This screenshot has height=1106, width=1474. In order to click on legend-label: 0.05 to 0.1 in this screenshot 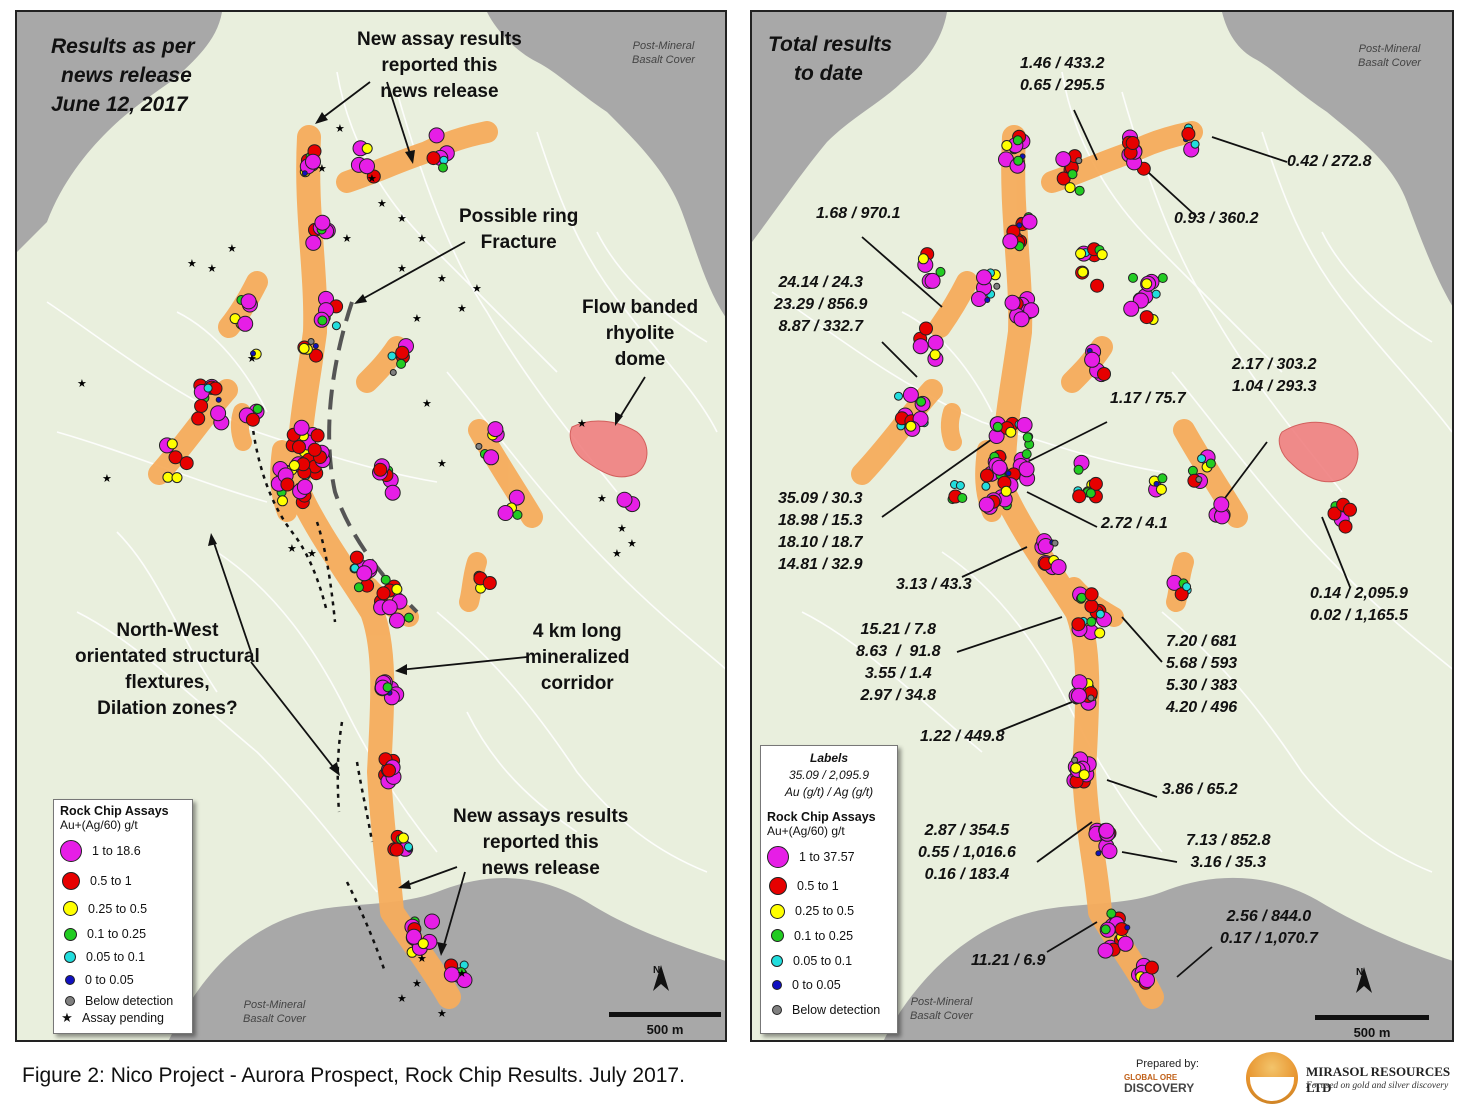, I will do `click(116, 957)`.